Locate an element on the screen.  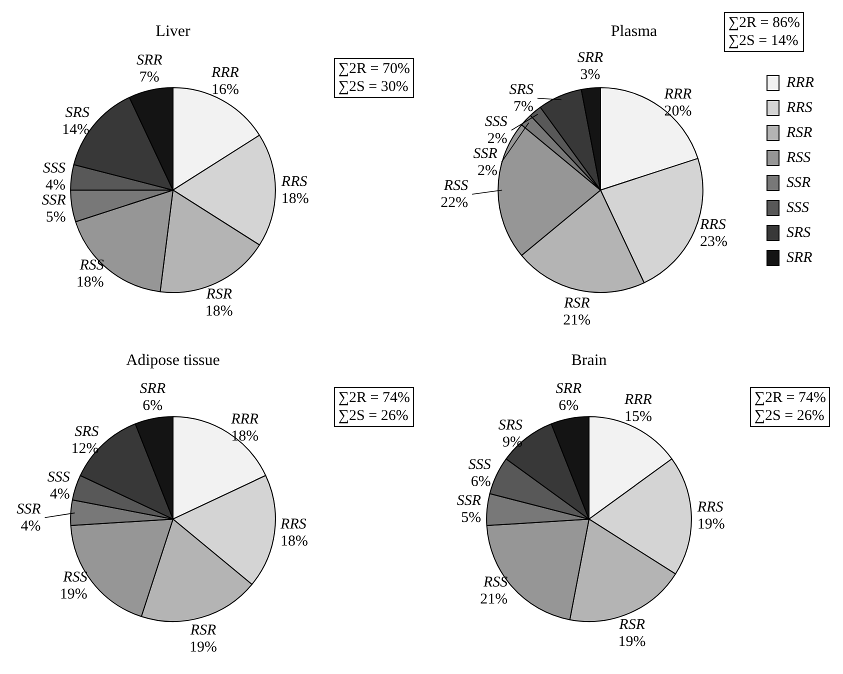
chart-title: Brain is located at coordinates (589, 360).